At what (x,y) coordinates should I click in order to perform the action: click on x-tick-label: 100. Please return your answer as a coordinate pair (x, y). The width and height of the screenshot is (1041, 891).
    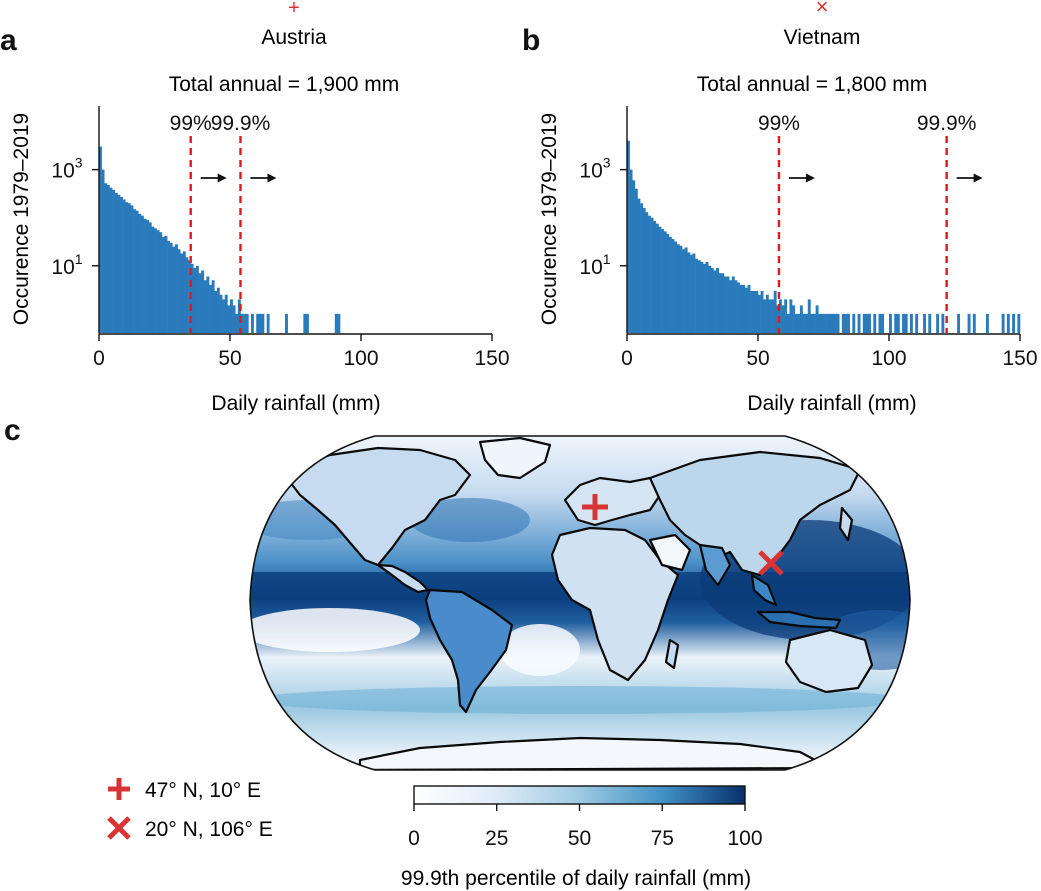
    Looking at the image, I should click on (888, 358).